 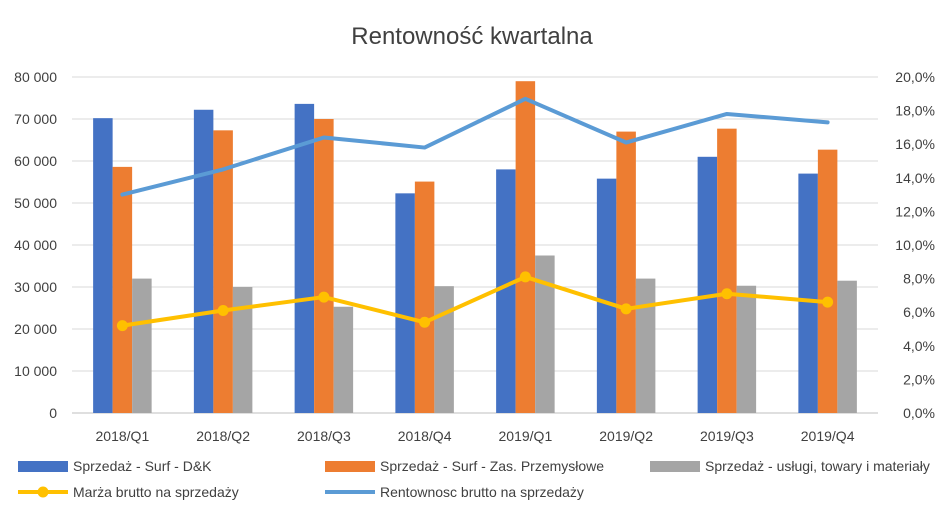 What do you see at coordinates (35, 287) in the screenshot?
I see `y-tick-label-left: 30 000` at bounding box center [35, 287].